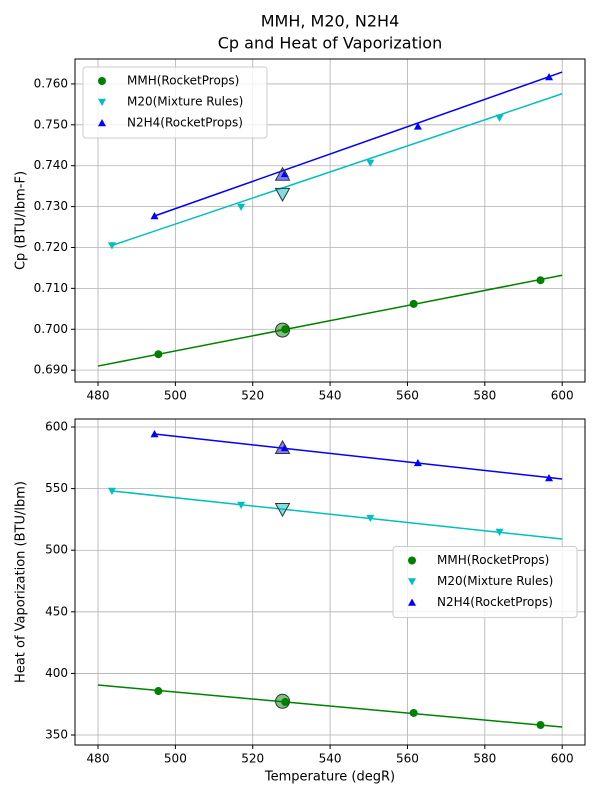  I want to click on y-tick-label: 450, so click(56, 611).